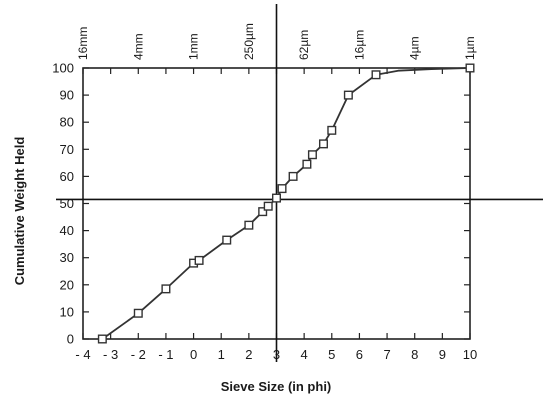 The width and height of the screenshot is (544, 401). What do you see at coordinates (165, 354) in the screenshot?
I see `x-tick-label: - 1` at bounding box center [165, 354].